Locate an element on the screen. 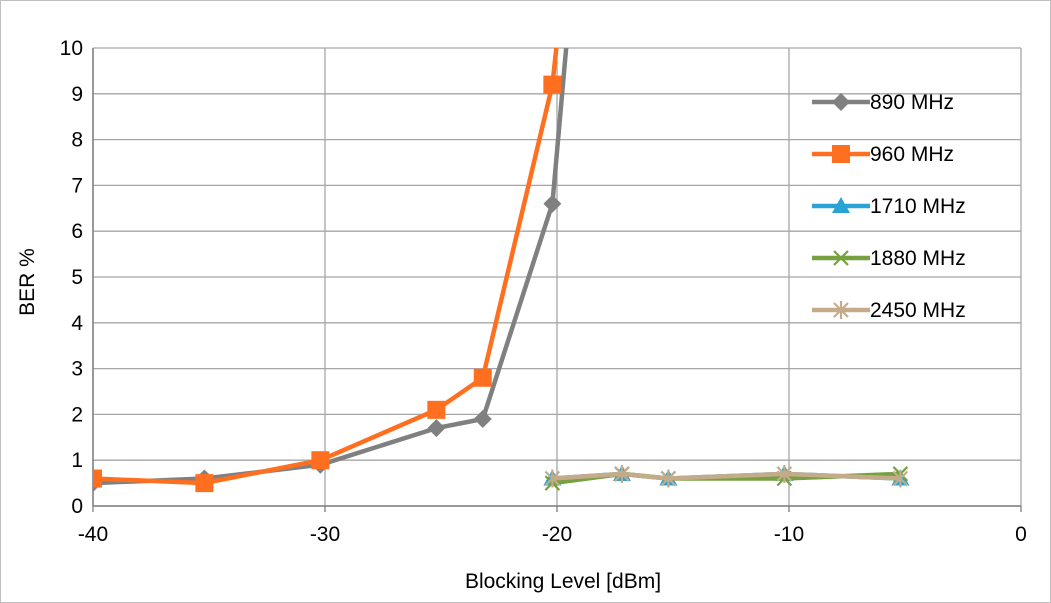 Image resolution: width=1051 pixels, height=603 pixels. legend-entry: 1880 MHz is located at coordinates (889, 258).